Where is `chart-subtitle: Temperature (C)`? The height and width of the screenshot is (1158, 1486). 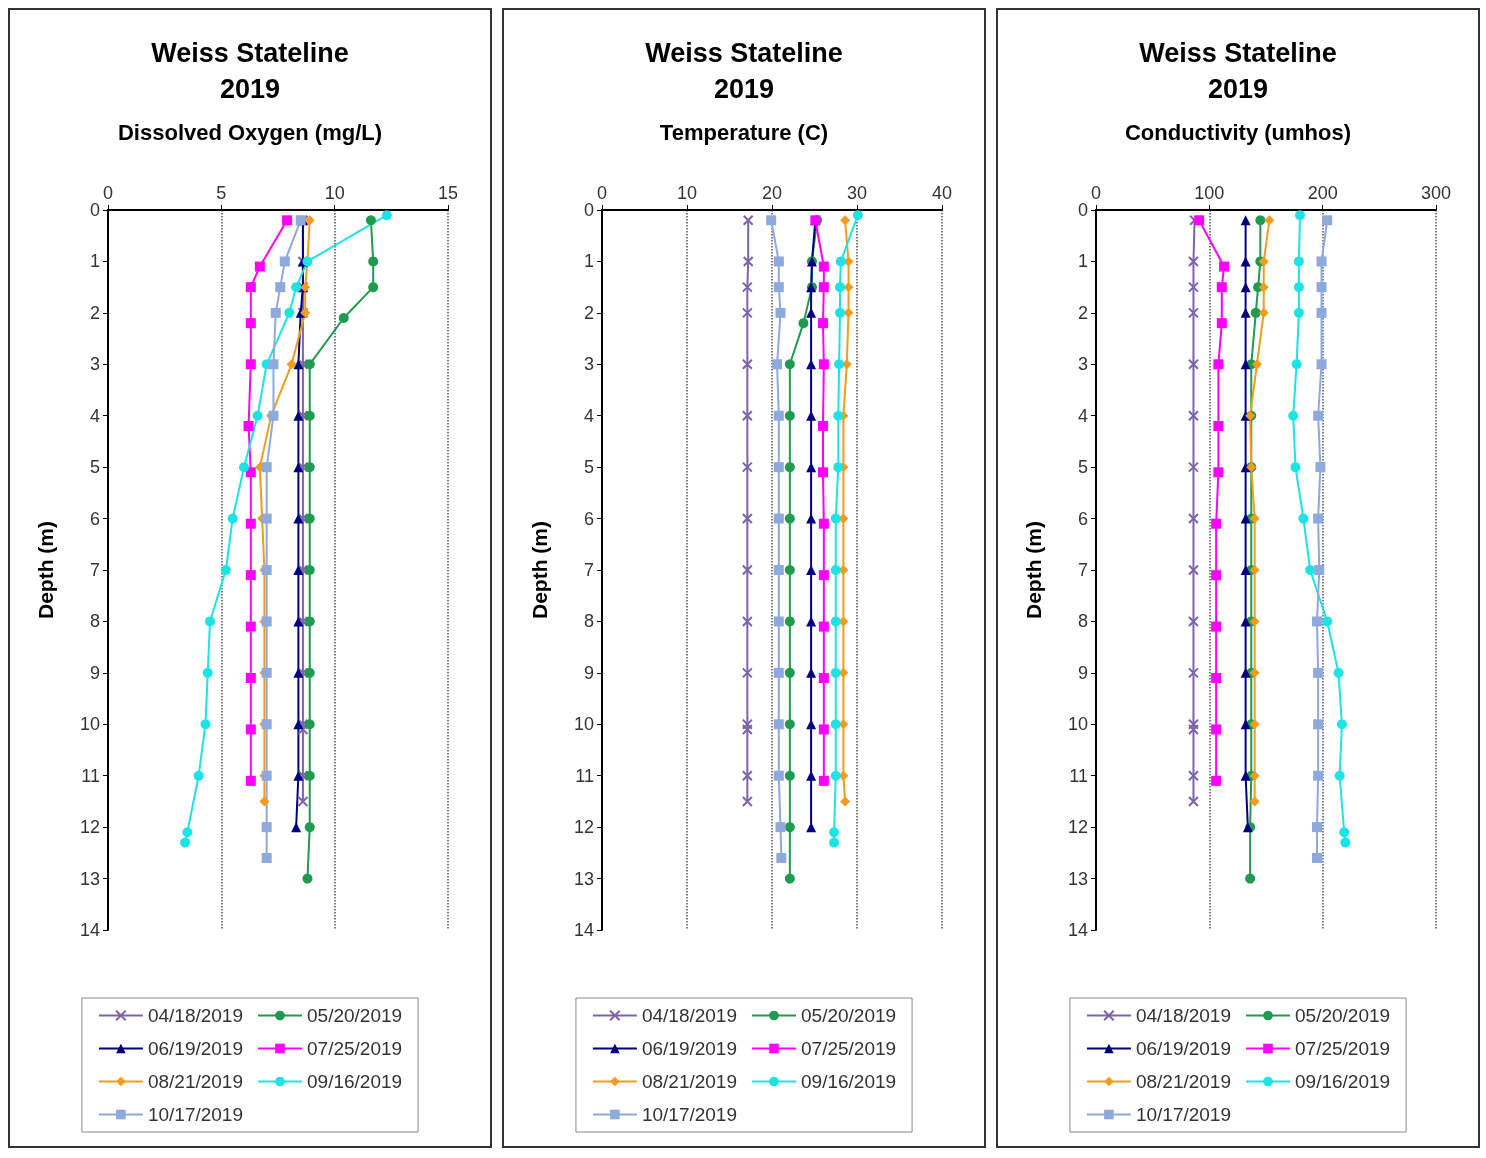 chart-subtitle: Temperature (C) is located at coordinates (744, 132).